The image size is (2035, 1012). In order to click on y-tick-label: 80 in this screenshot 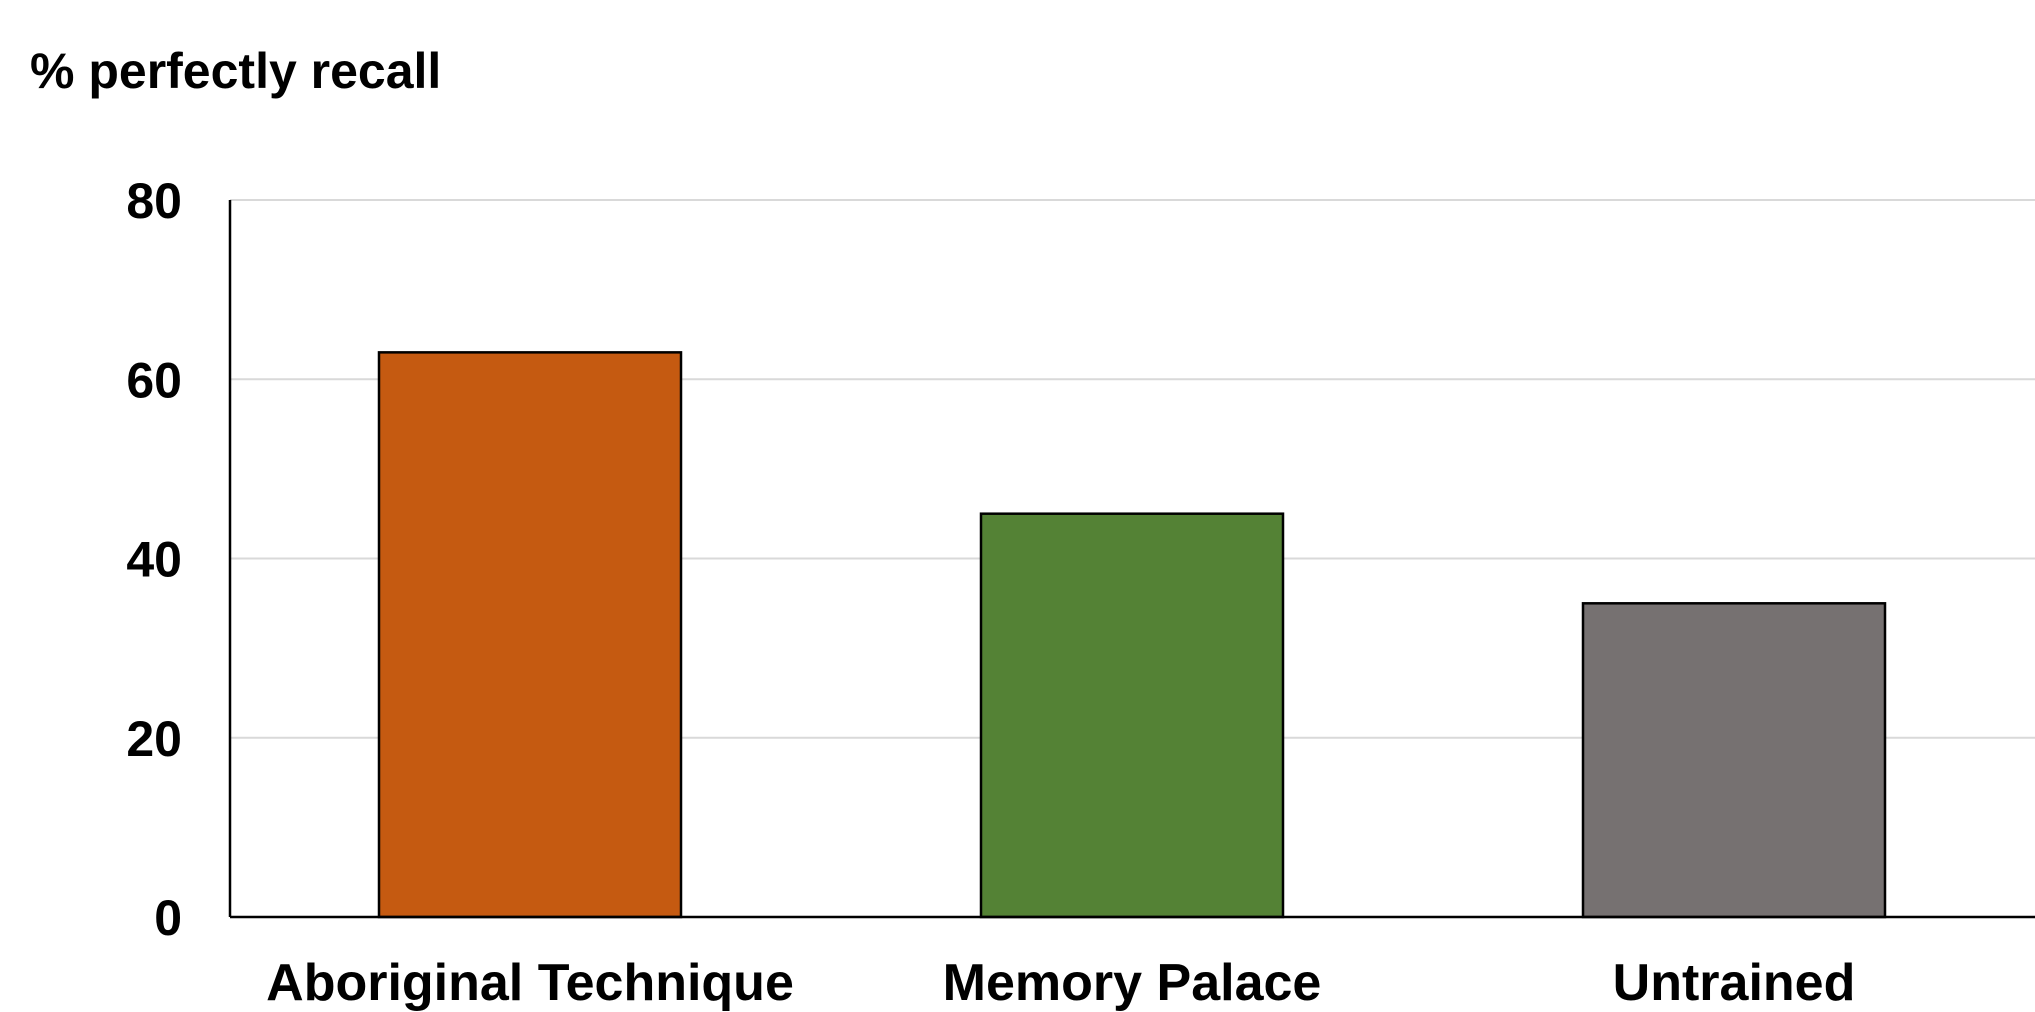, I will do `click(154, 201)`.